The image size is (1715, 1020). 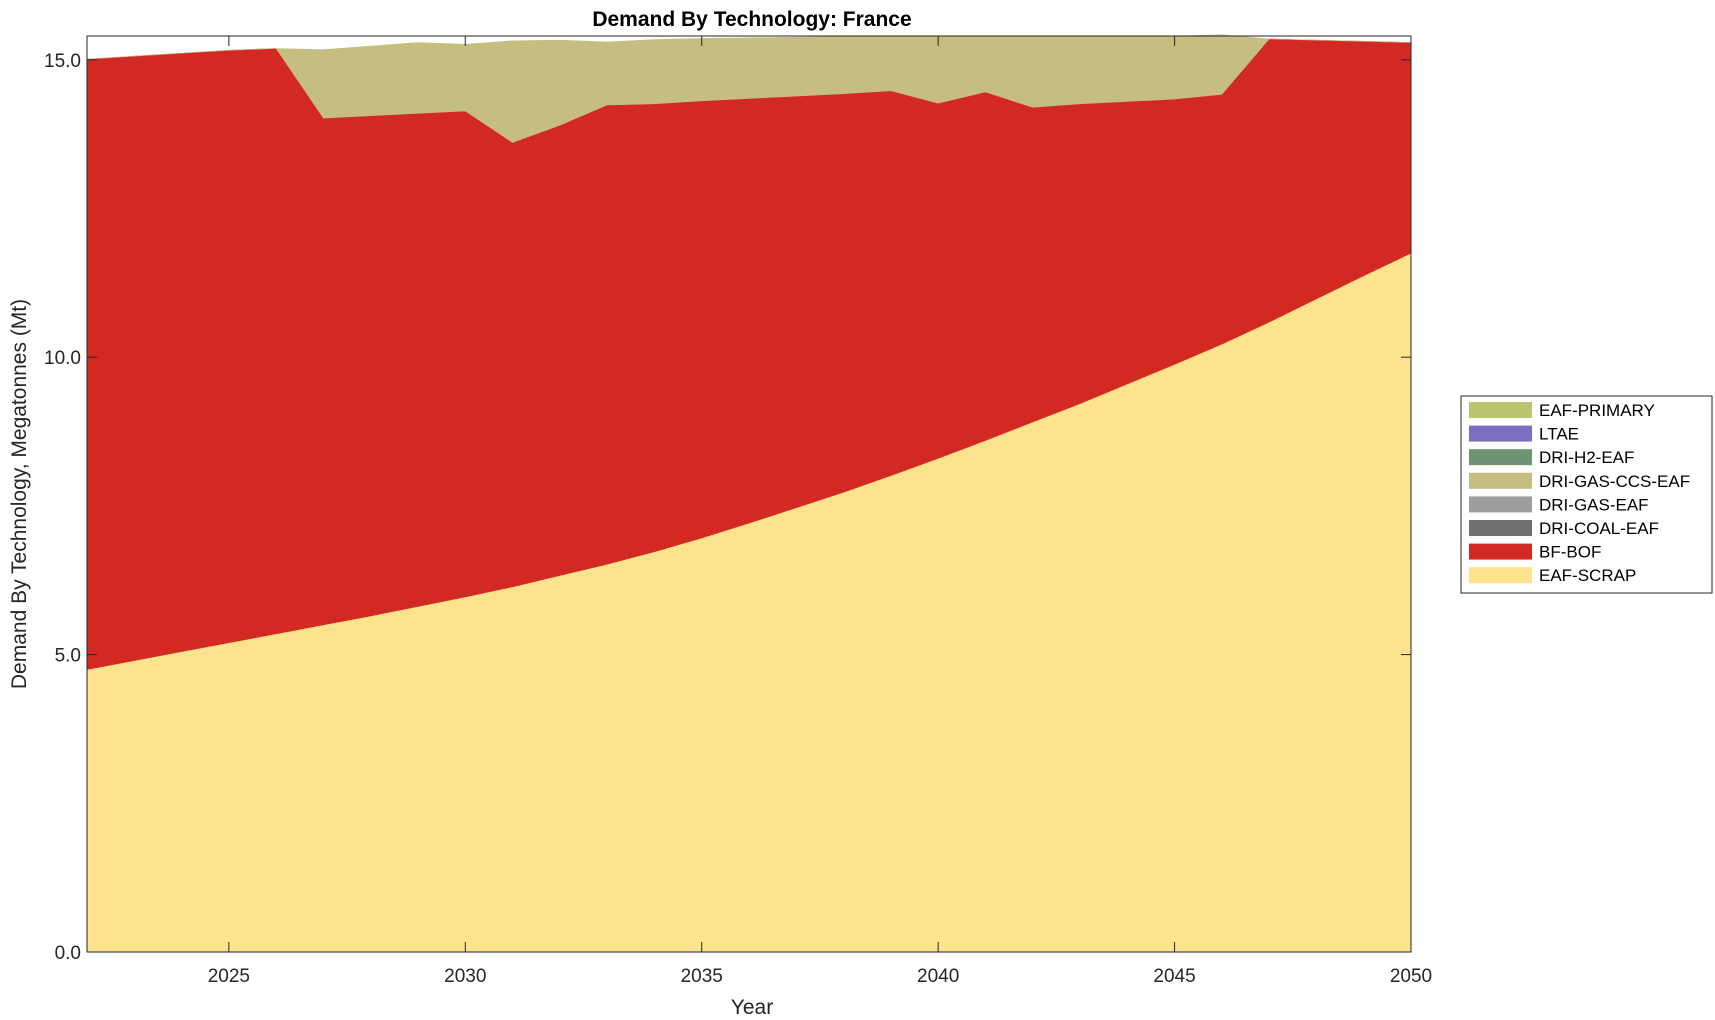 I want to click on x-tick-label: 2030, so click(x=465, y=976).